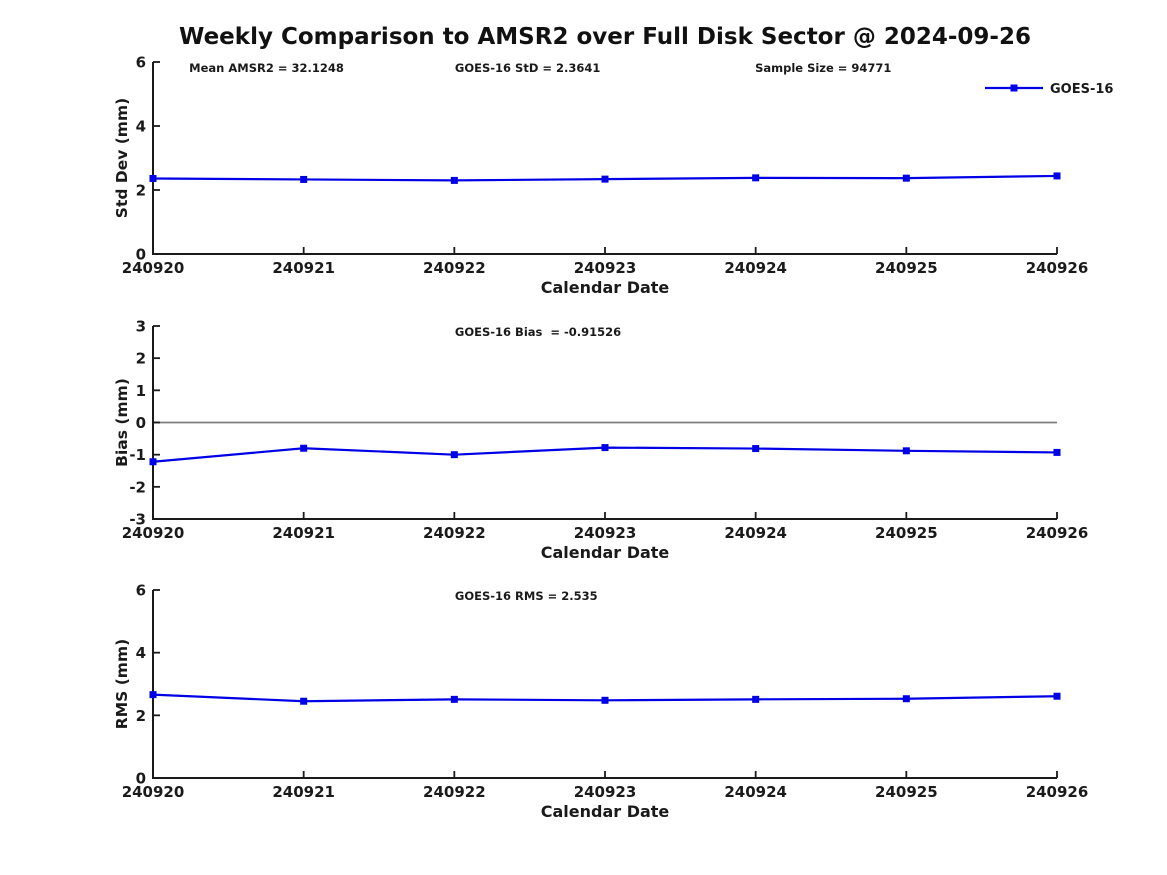  Describe the element at coordinates (137, 520) in the screenshot. I see `y-tick-label: -3` at that location.